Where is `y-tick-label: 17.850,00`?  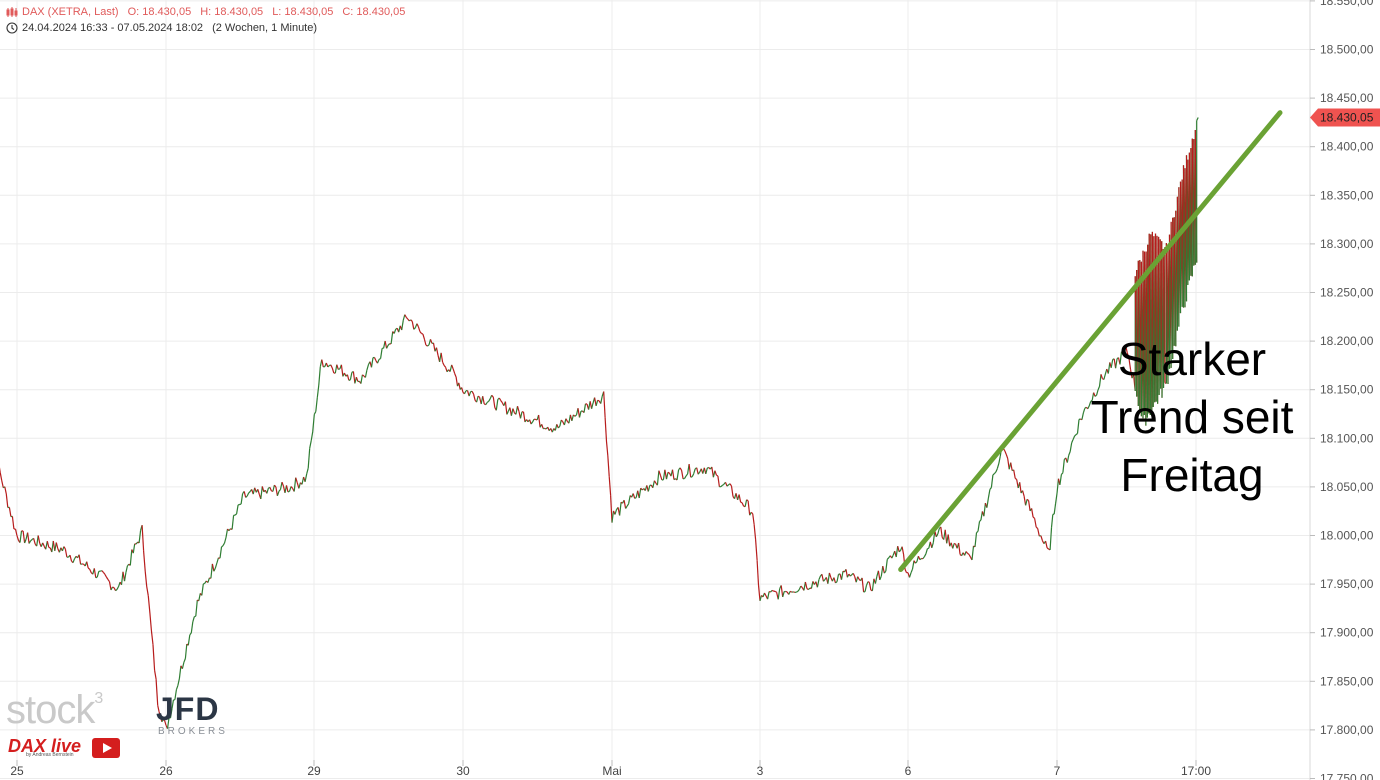
y-tick-label: 17.850,00 is located at coordinates (1347, 681).